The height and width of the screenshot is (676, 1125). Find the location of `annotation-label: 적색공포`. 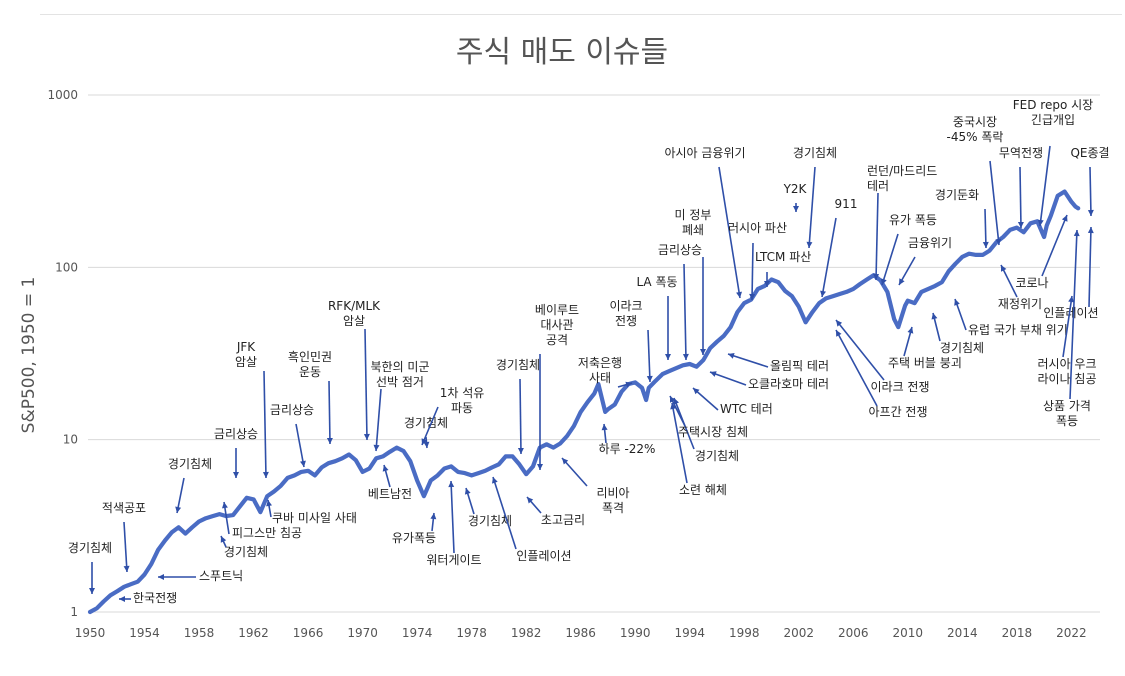

annotation-label: 적색공포 is located at coordinates (124, 508).